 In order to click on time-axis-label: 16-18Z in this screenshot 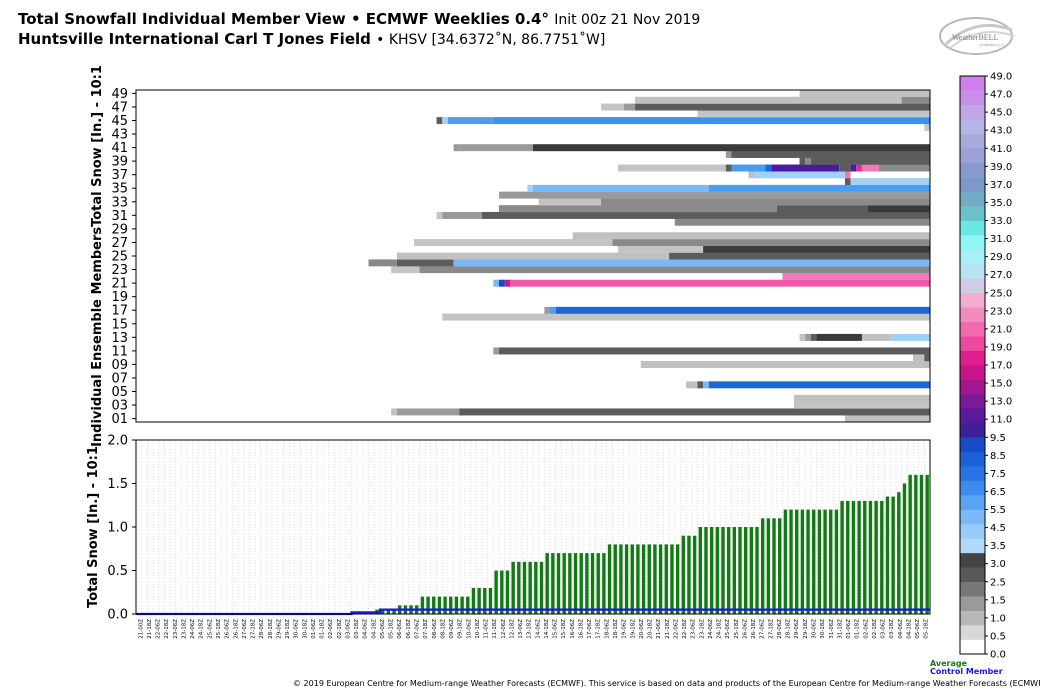, I will do `click(582, 629)`.